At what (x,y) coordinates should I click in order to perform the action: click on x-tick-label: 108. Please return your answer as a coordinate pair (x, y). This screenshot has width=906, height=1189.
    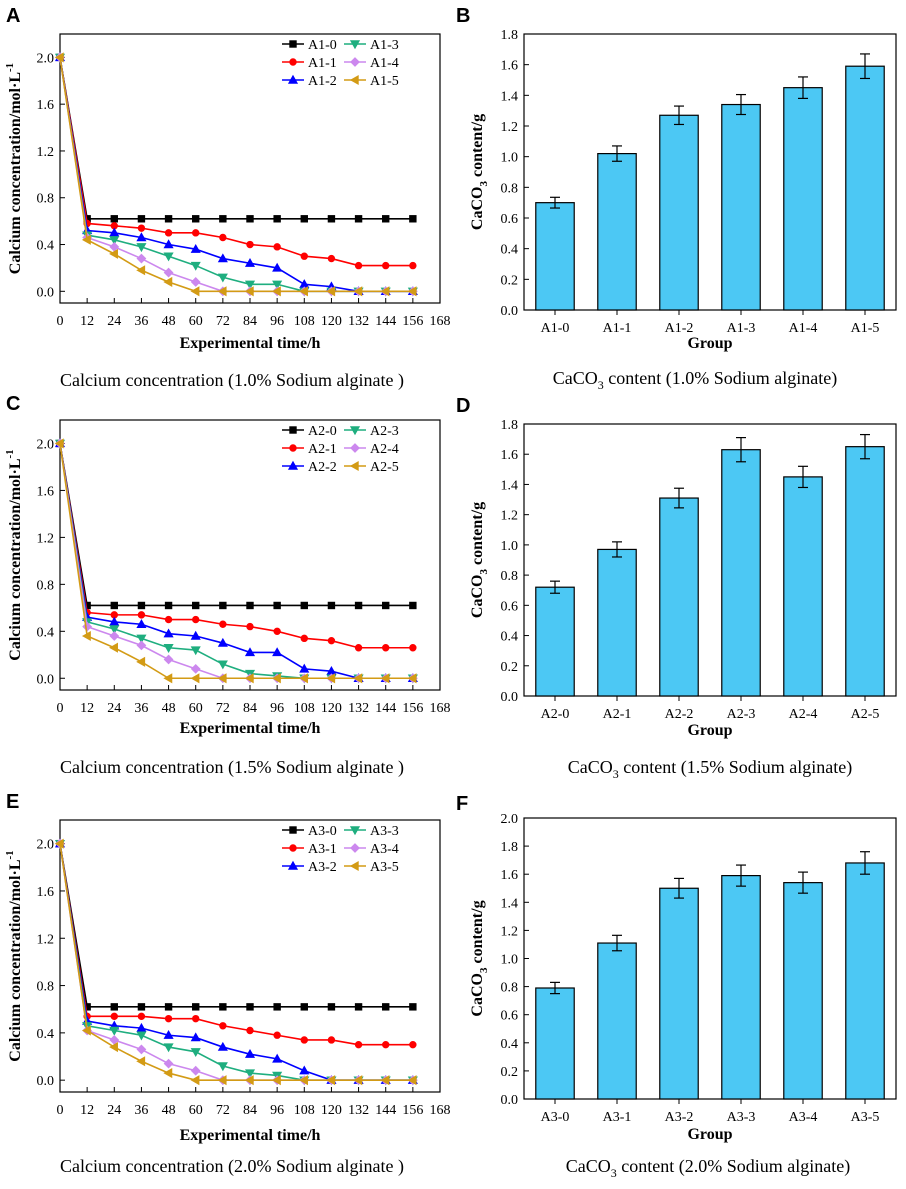
    Looking at the image, I should click on (304, 321).